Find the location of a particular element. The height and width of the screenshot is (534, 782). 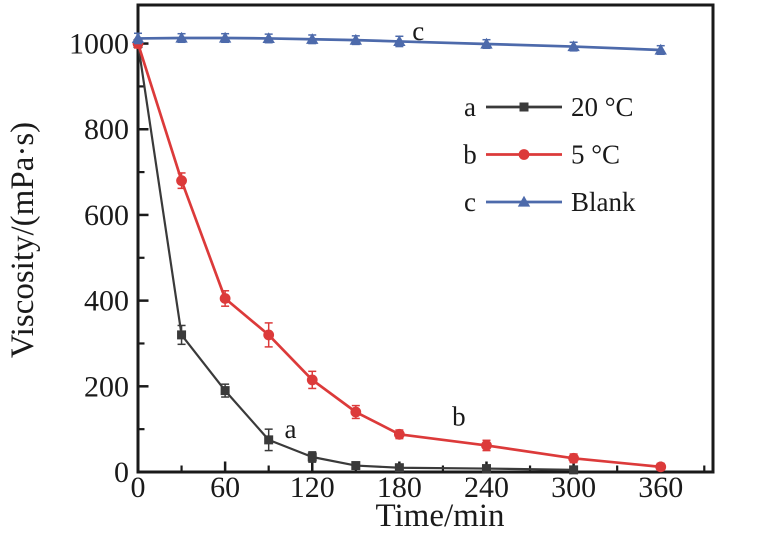

x-tick-label: 240 is located at coordinates (486, 487).